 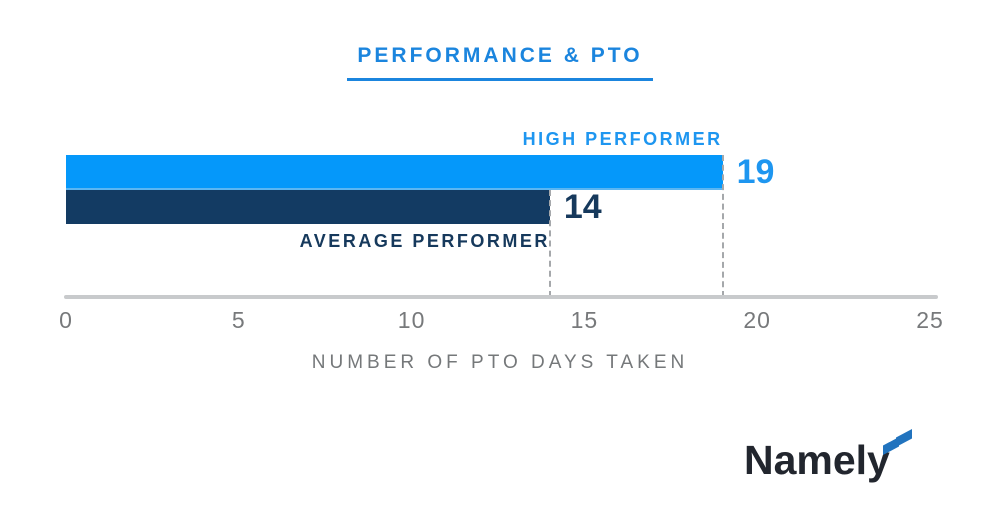 I want to click on namely-logo-text: Namely, so click(x=817, y=460).